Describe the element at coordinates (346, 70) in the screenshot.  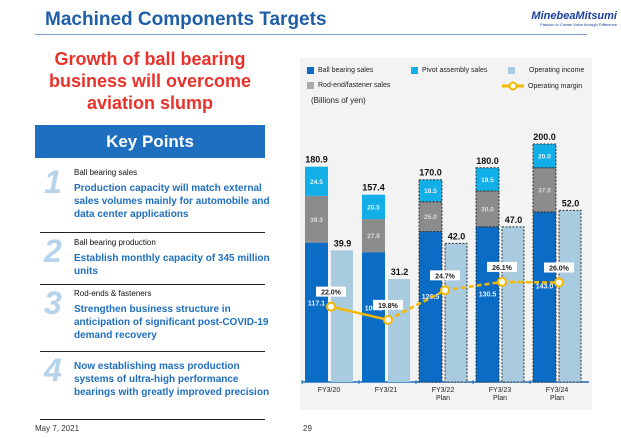
I see `legend-label: Ball bearing sales` at that location.